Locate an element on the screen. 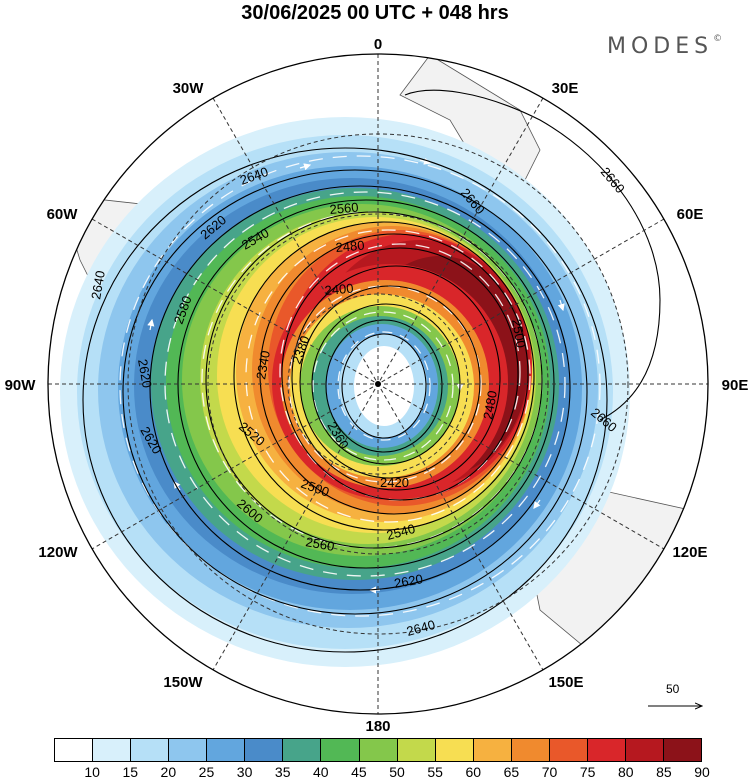 Image resolution: width=750 pixels, height=782 pixels. contour-label: 2340 is located at coordinates (263, 364).